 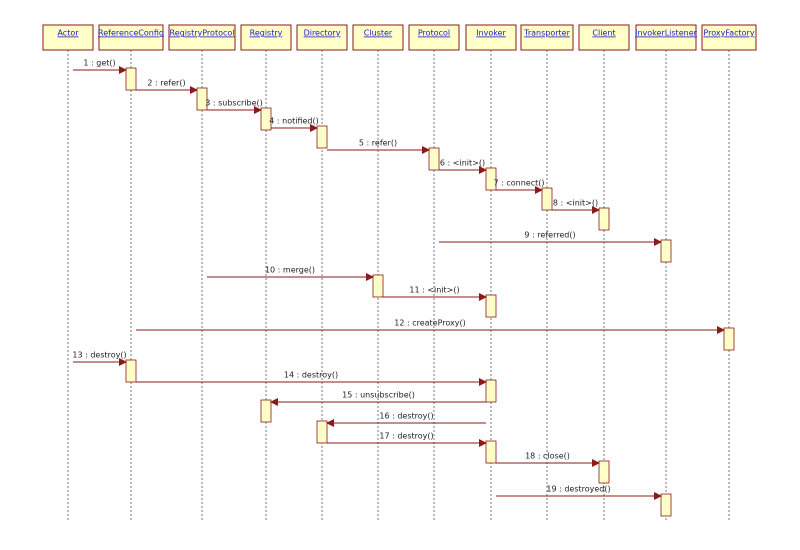 I want to click on participant-label: Client, so click(x=603, y=33).